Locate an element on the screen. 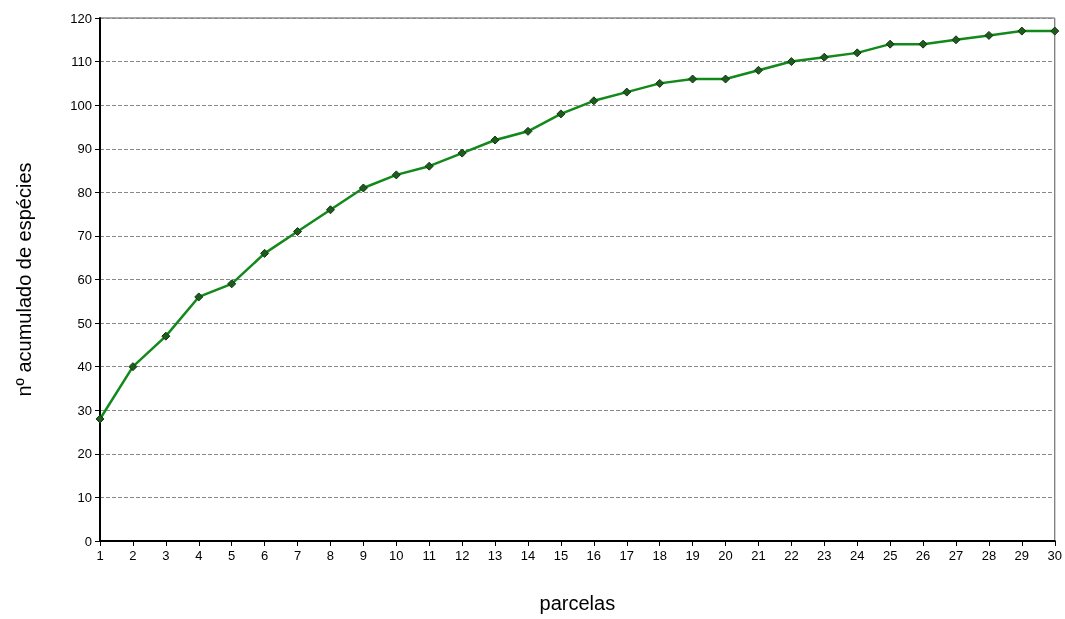 The image size is (1065, 619). y-tick-label: 40 is located at coordinates (84, 367).